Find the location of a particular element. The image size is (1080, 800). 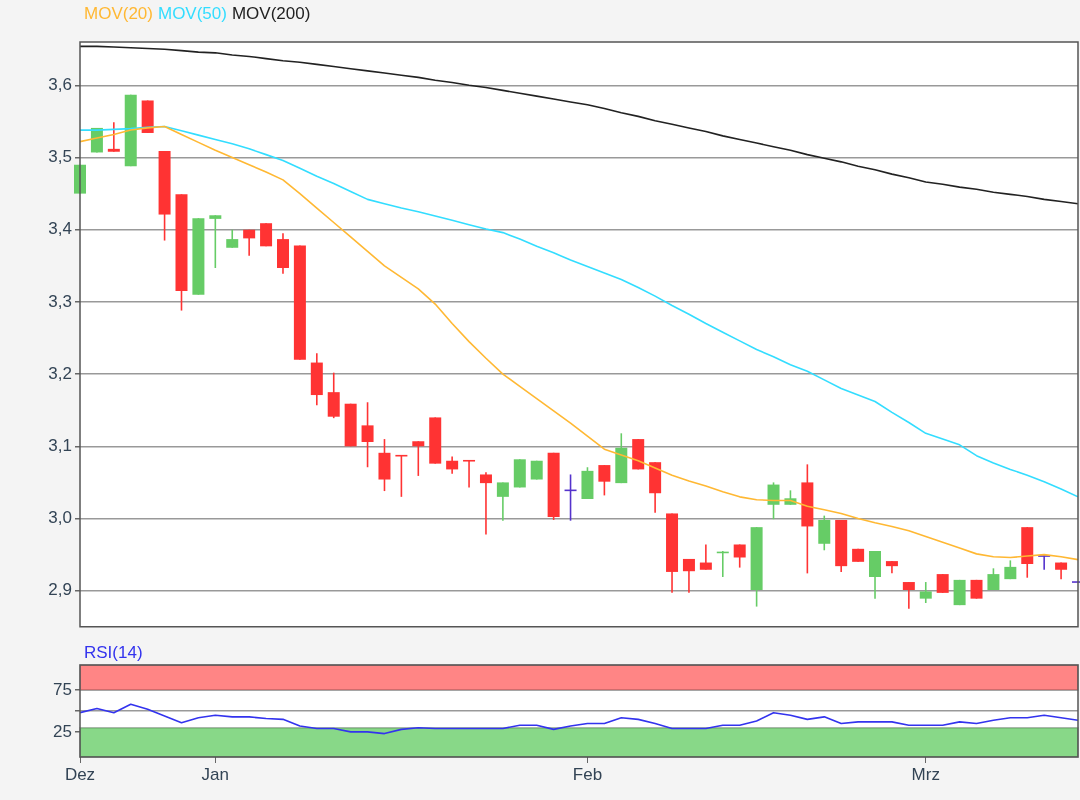

y-tick-label: 3,2 is located at coordinates (60, 373).